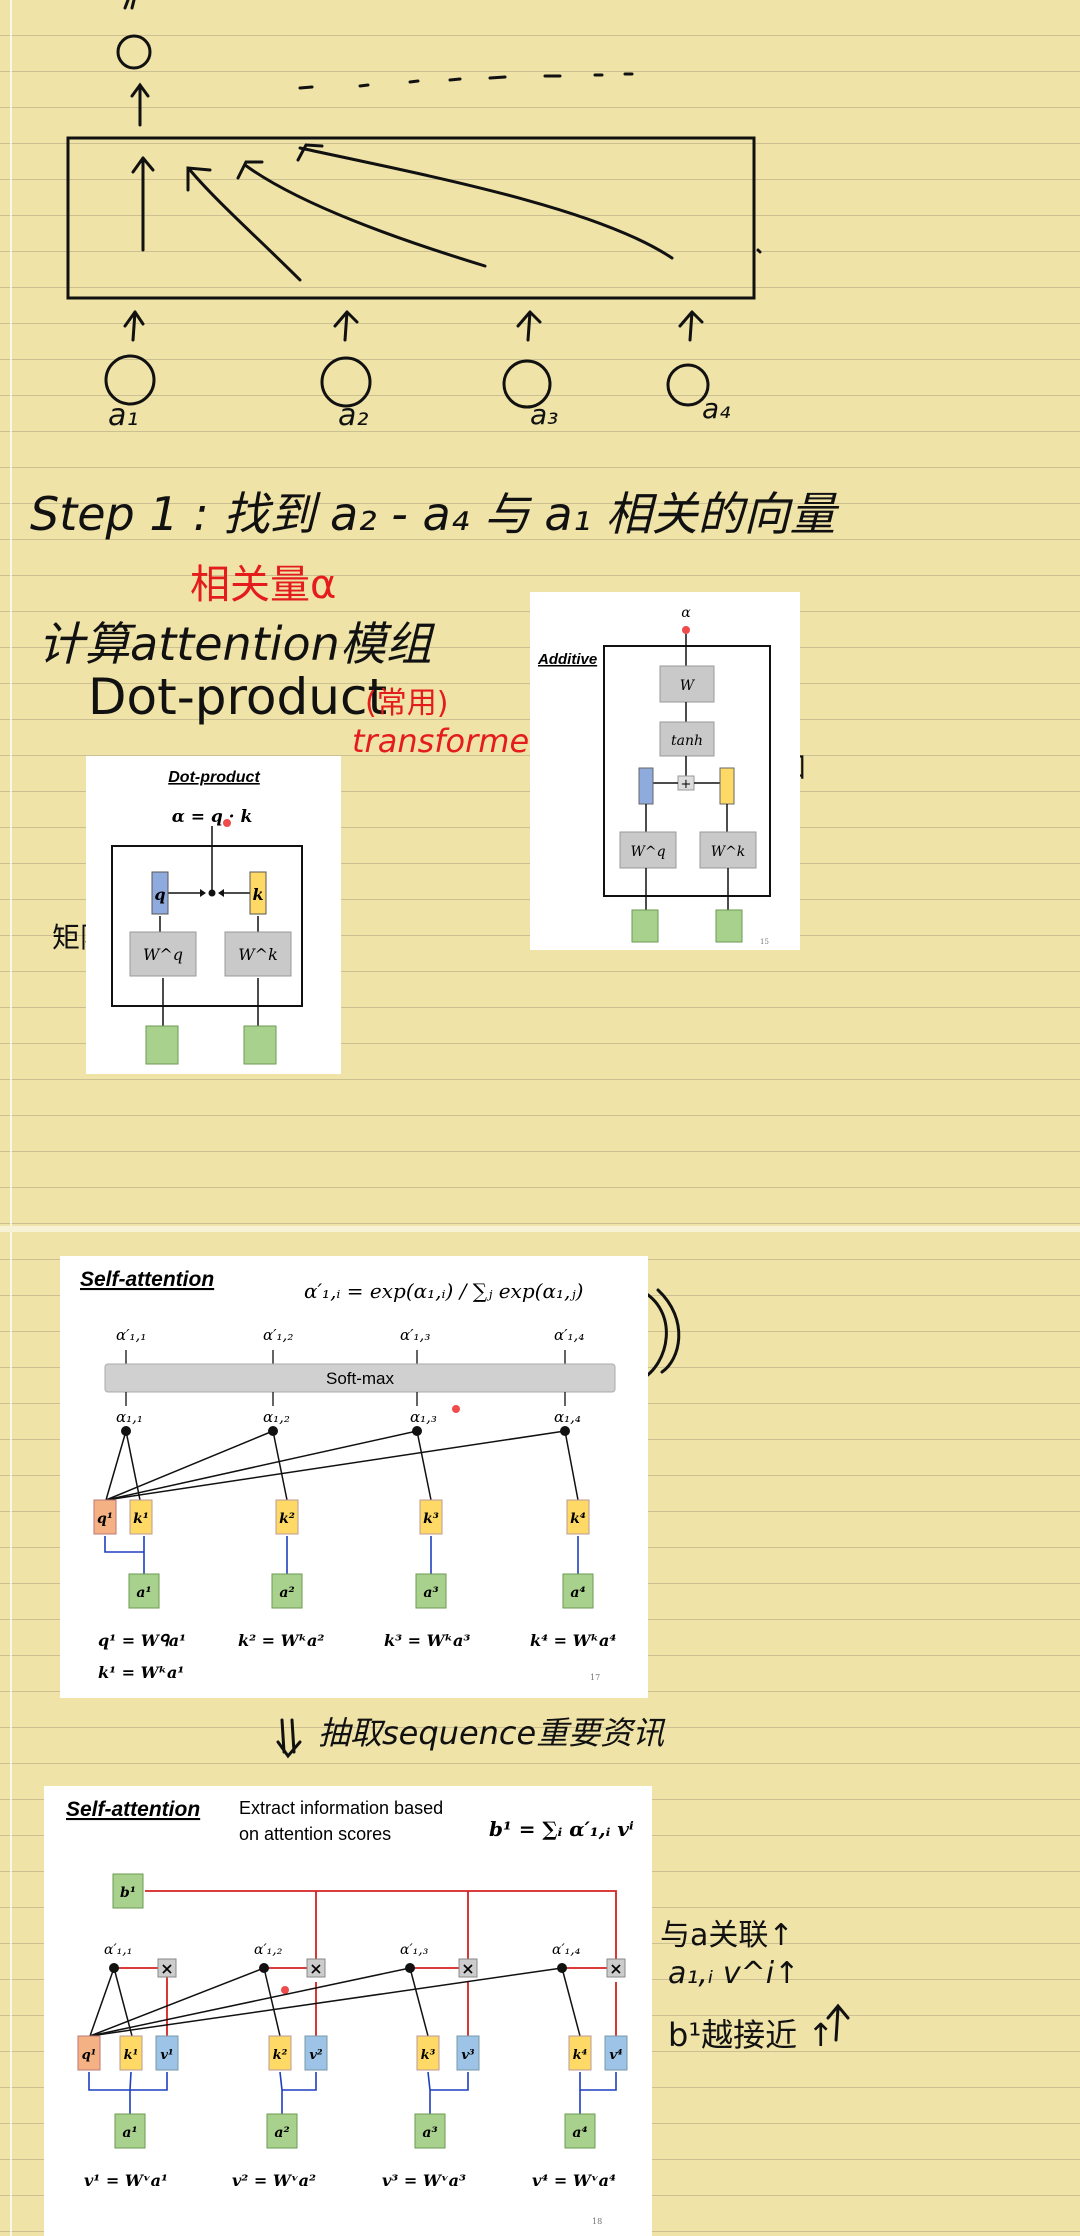 This screenshot has width=1080, height=2236. What do you see at coordinates (597, 2221) in the screenshot?
I see `page-number: 18` at bounding box center [597, 2221].